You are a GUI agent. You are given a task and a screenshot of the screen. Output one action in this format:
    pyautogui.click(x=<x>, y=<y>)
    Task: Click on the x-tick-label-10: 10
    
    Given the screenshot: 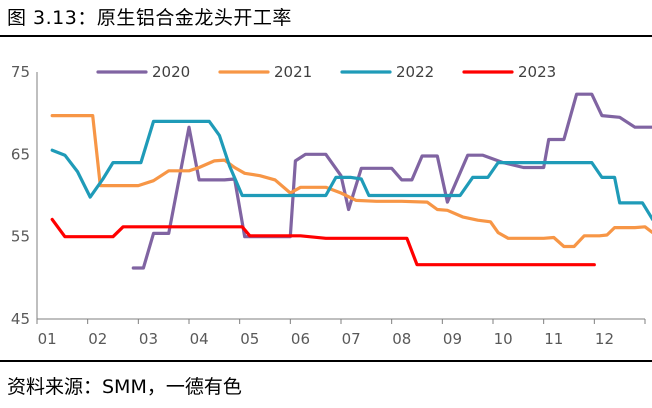 What is the action you would take?
    pyautogui.click(x=503, y=339)
    